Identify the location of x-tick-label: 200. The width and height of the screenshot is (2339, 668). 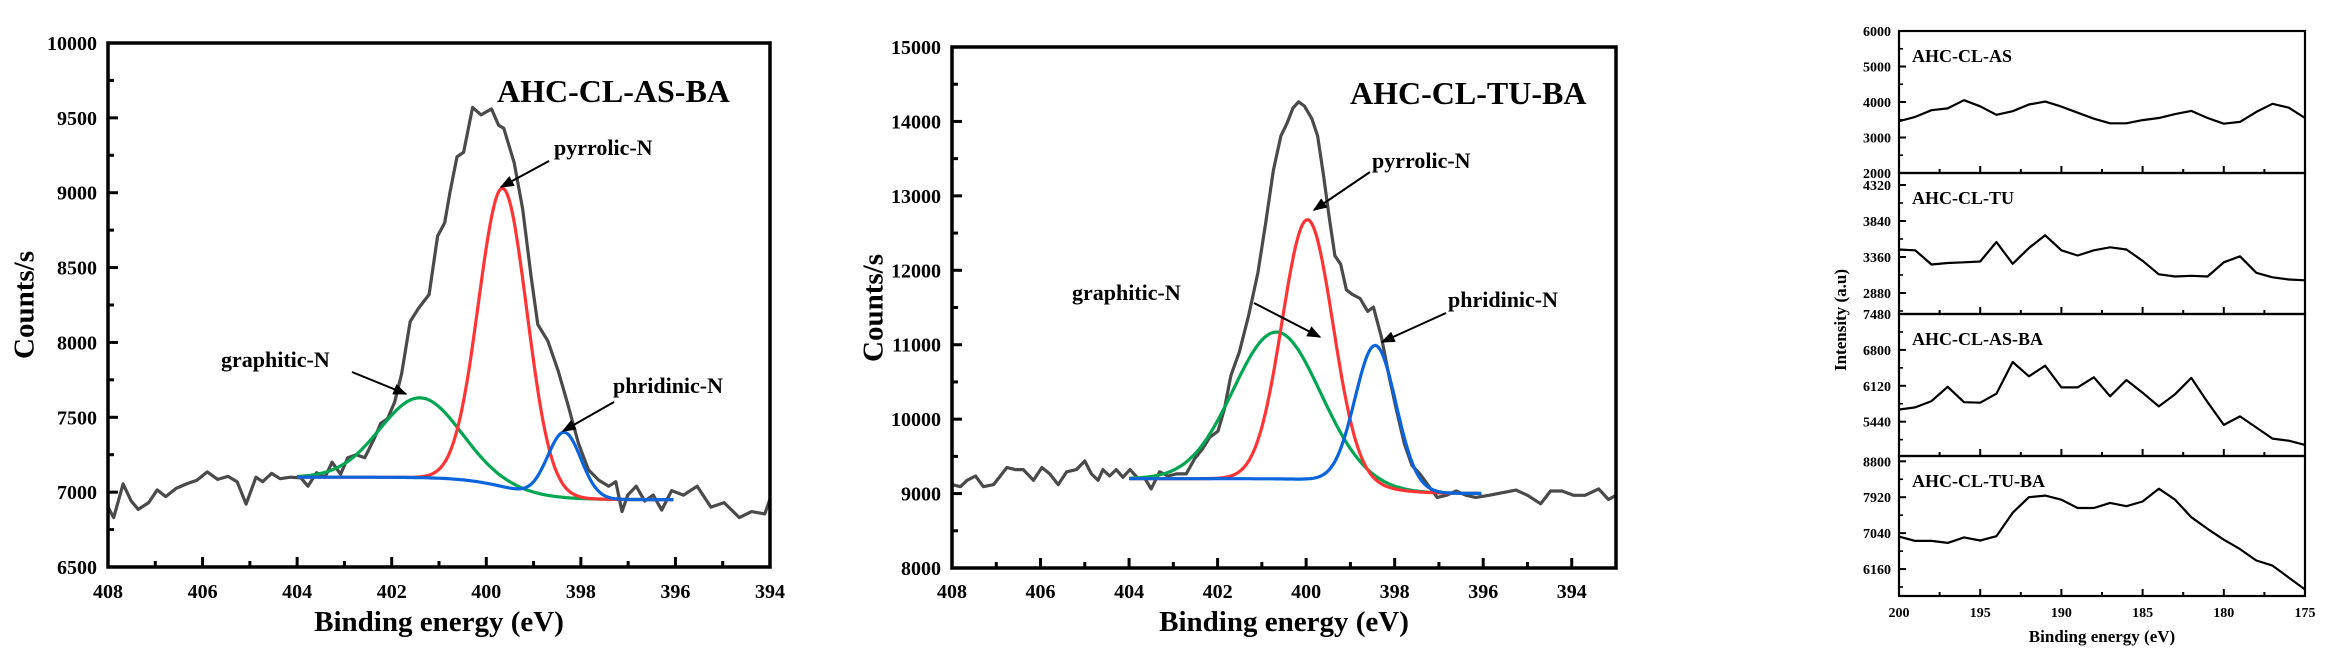
(1899, 613).